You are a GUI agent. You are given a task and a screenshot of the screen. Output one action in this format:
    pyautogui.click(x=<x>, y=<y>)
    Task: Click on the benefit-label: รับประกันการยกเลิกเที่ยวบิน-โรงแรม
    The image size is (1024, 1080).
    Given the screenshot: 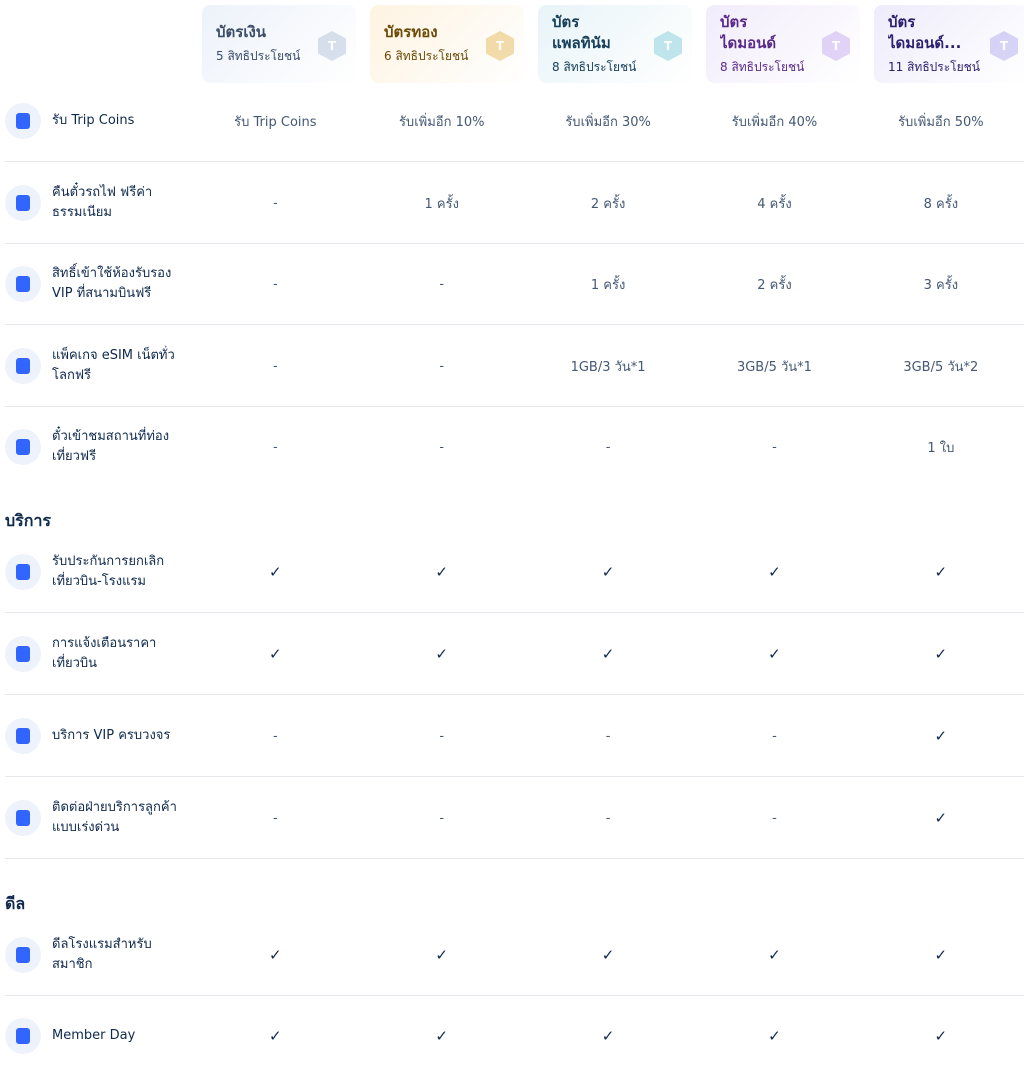 What is the action you would take?
    pyautogui.click(x=96, y=572)
    